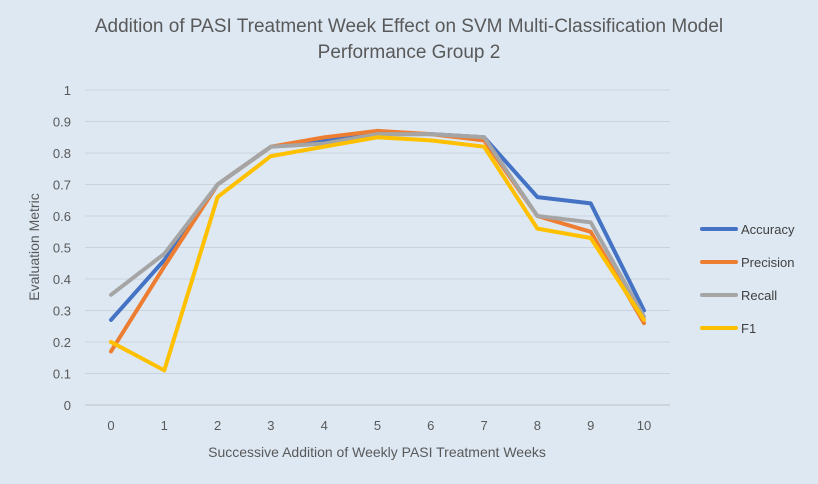  What do you see at coordinates (62, 185) in the screenshot?
I see `y-tick-label: 0.7` at bounding box center [62, 185].